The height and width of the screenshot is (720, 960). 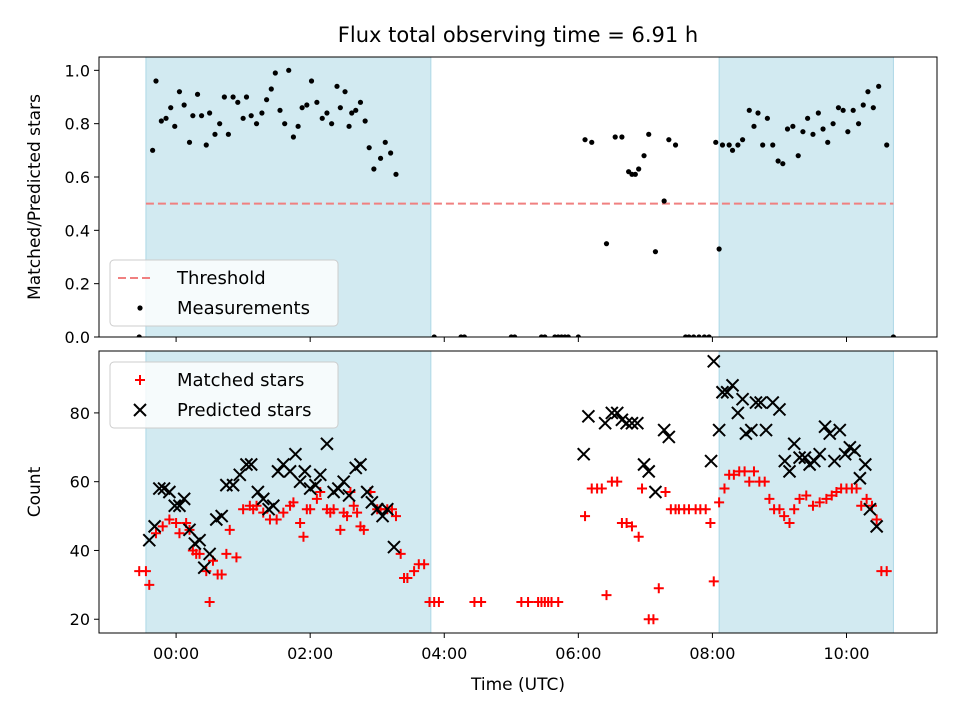 I want to click on x-tick-label: 10:00, so click(x=846, y=653).